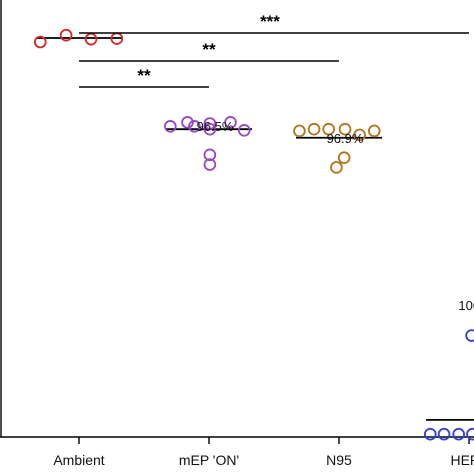 The width and height of the screenshot is (474, 474). I want to click on x-tick-label: N95, so click(339, 460).